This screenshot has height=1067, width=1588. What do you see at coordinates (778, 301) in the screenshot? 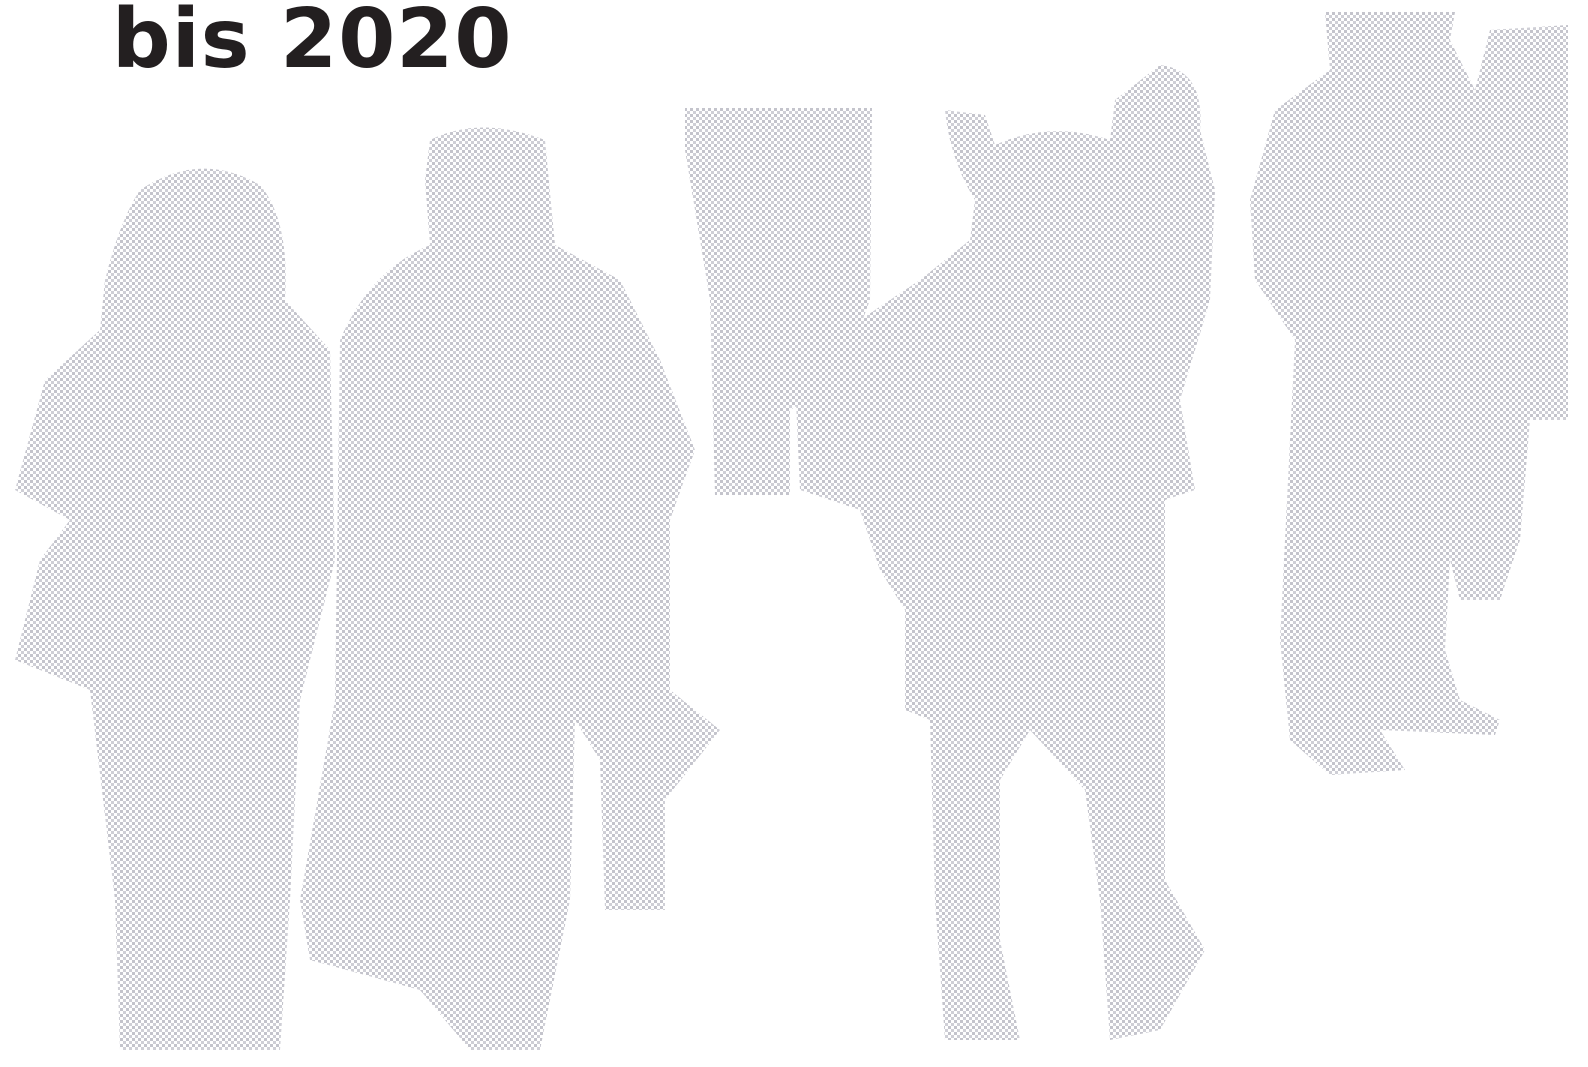
I see `bag-silhouette` at bounding box center [778, 301].